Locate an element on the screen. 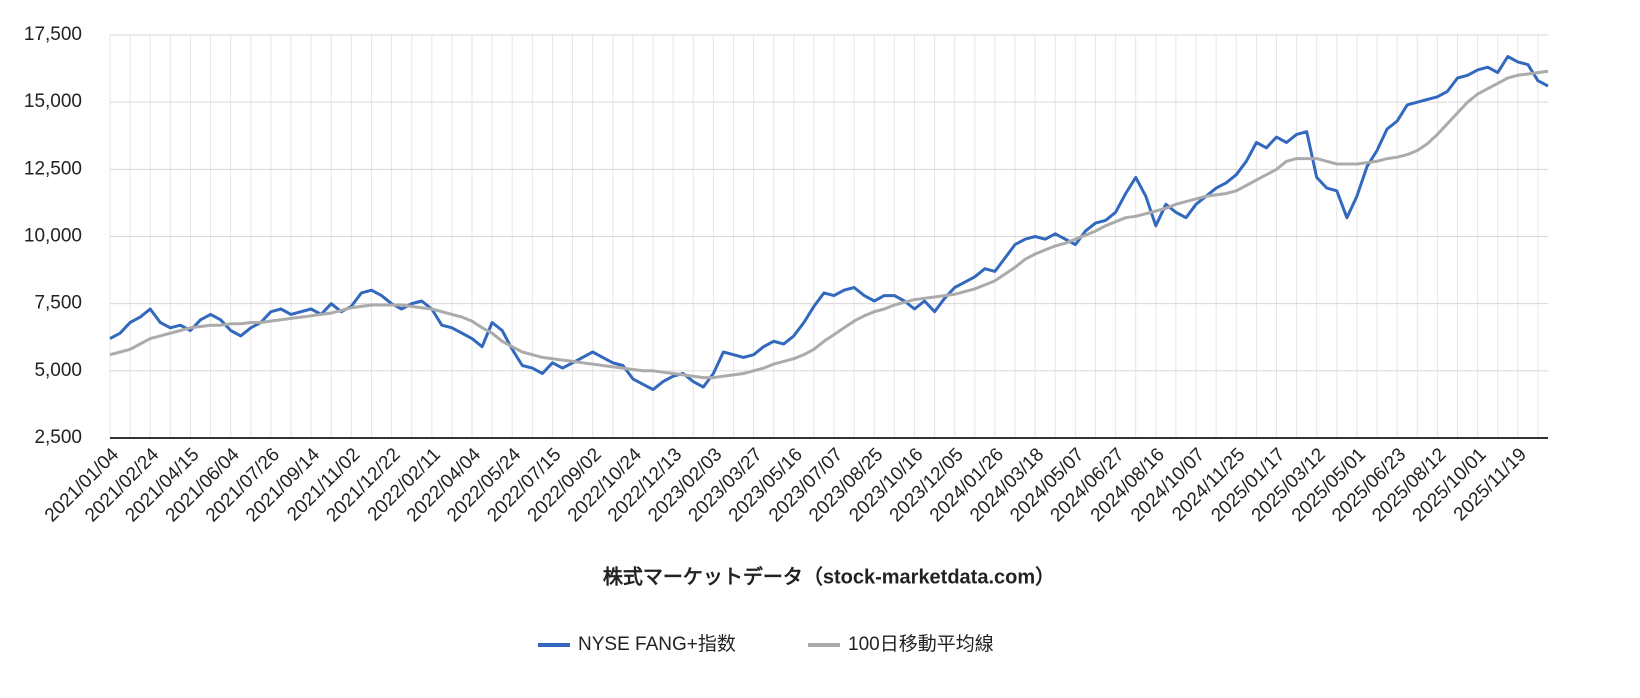 The image size is (1640, 698). y-tick-label: 17,500 is located at coordinates (53, 34).